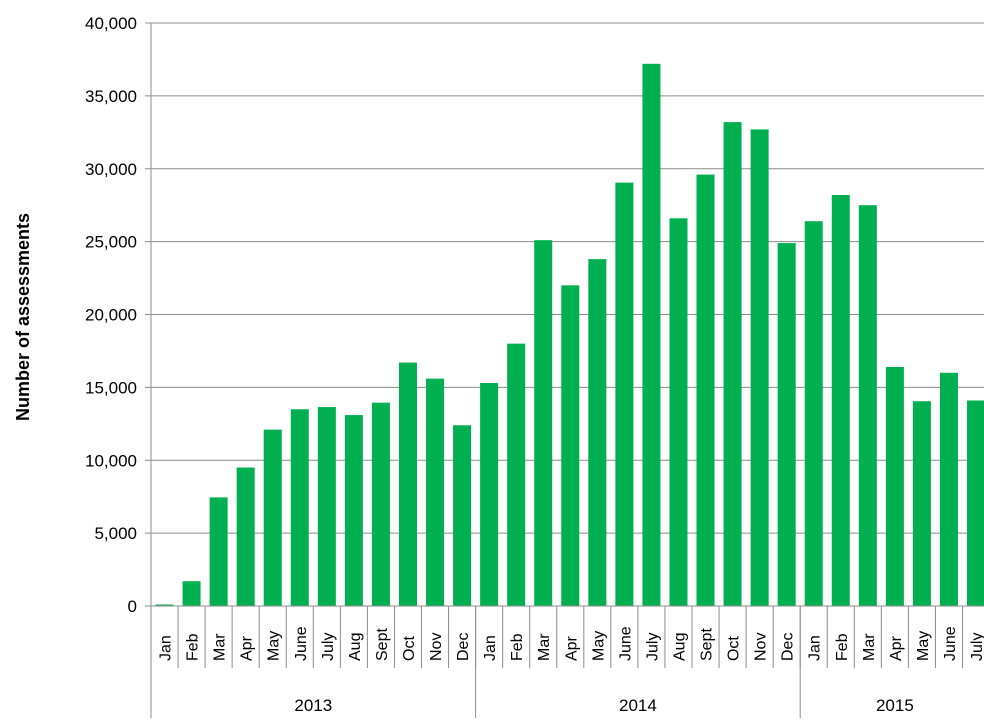 The image size is (984, 723). What do you see at coordinates (638, 705) in the screenshot?
I see `year-label: 2014` at bounding box center [638, 705].